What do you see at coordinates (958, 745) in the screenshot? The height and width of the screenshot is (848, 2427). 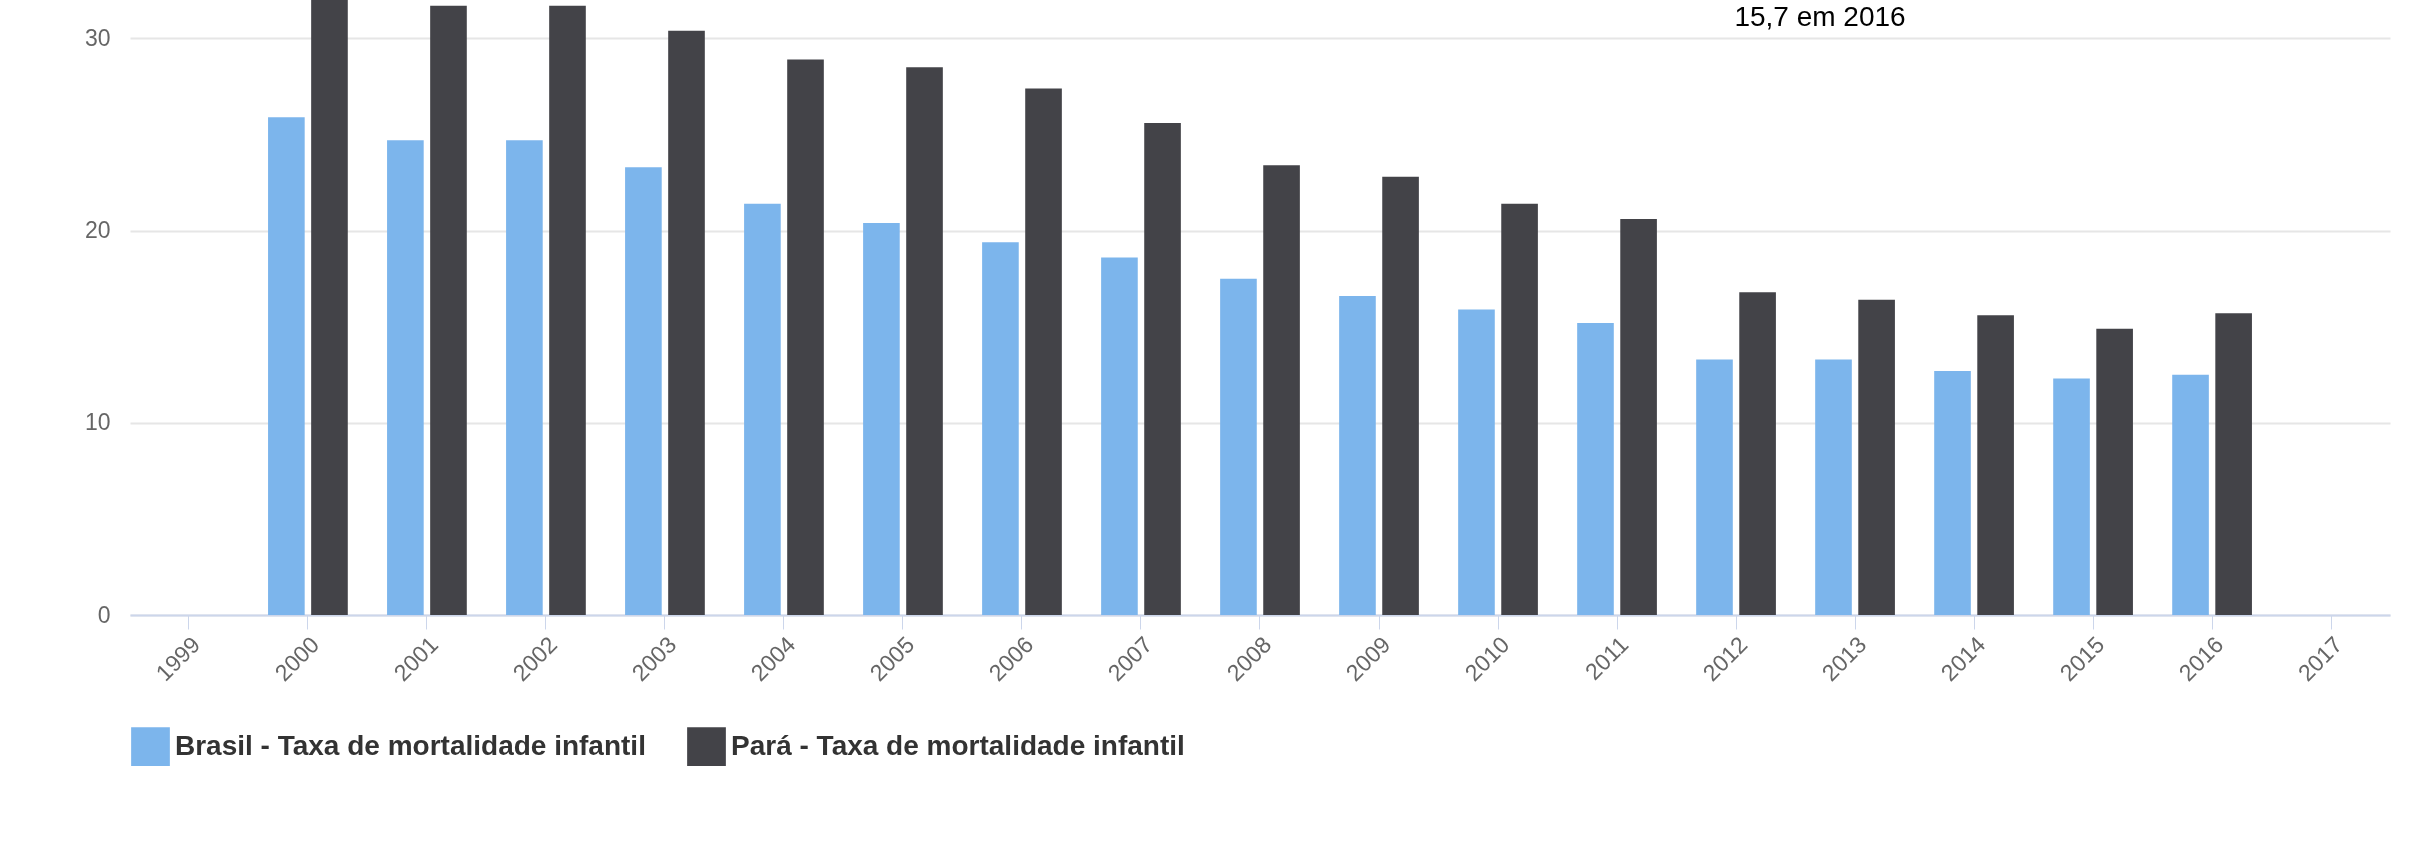 I see `legend-label: Pará - Taxa de mortalidade infantil` at bounding box center [958, 745].